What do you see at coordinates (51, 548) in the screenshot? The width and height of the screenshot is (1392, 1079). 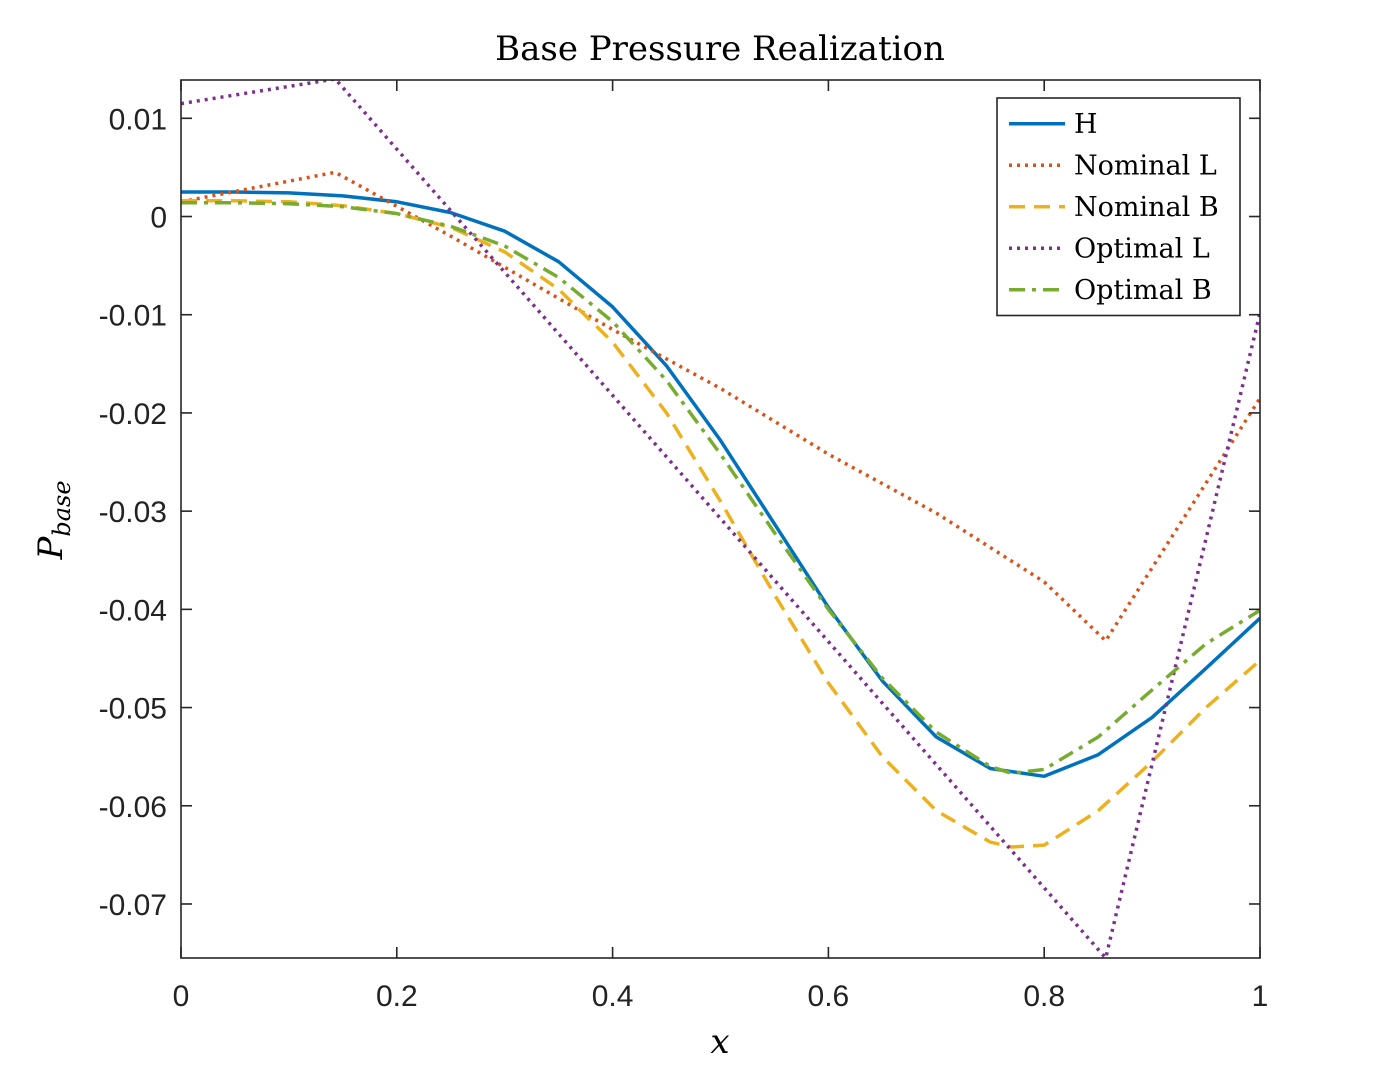 I see `y-axis-label-main: P` at bounding box center [51, 548].